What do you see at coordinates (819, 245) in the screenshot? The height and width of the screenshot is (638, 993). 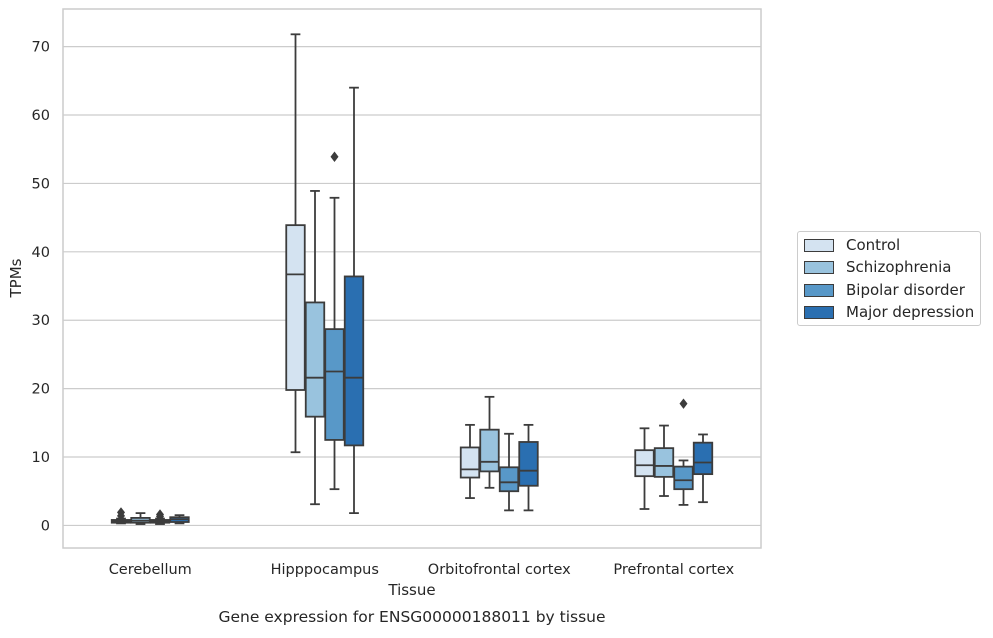 I see `legend-swatch-control` at bounding box center [819, 245].